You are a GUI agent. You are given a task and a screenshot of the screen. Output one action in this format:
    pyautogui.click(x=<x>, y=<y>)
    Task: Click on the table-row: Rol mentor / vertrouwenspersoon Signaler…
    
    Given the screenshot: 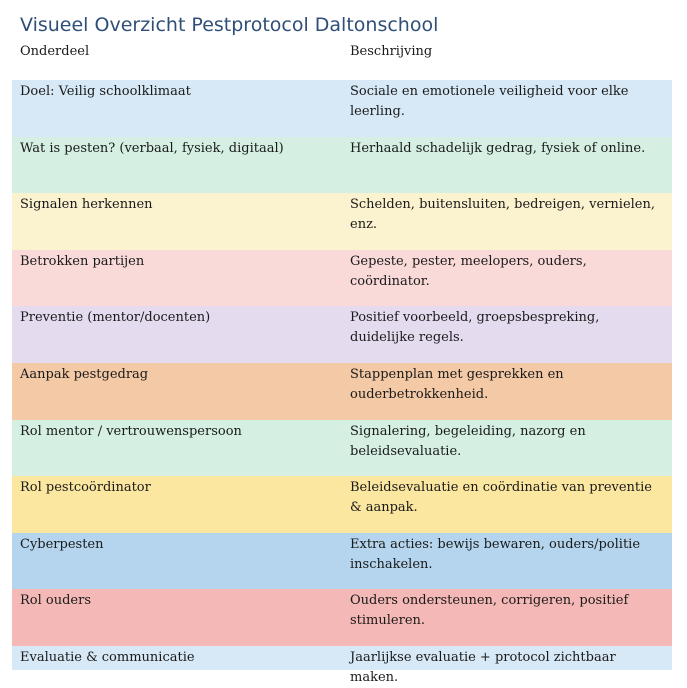 What is the action you would take?
    pyautogui.click(x=342, y=448)
    